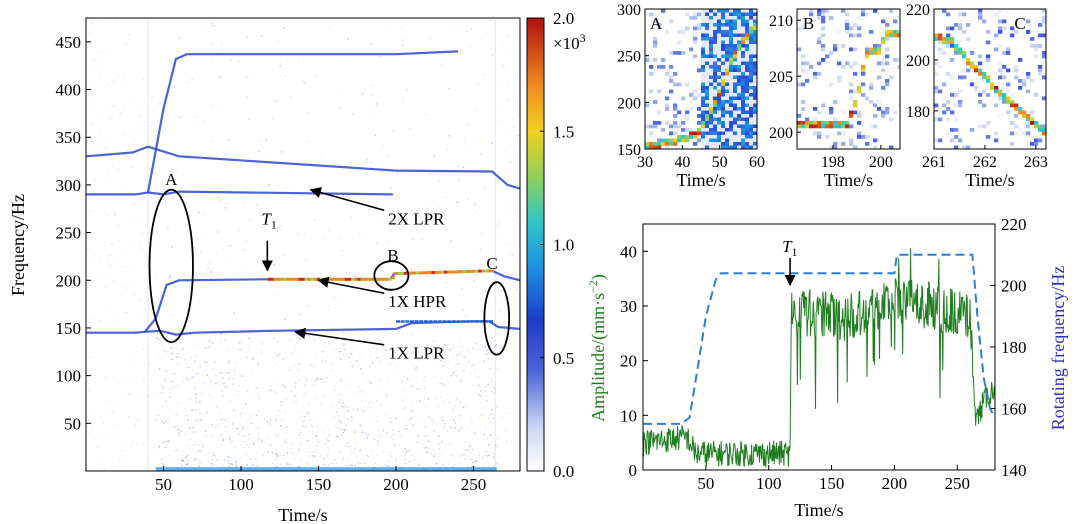 The height and width of the screenshot is (524, 1089). What do you see at coordinates (1014, 286) in the screenshot?
I see `line-y2tick-label: 200` at bounding box center [1014, 286].